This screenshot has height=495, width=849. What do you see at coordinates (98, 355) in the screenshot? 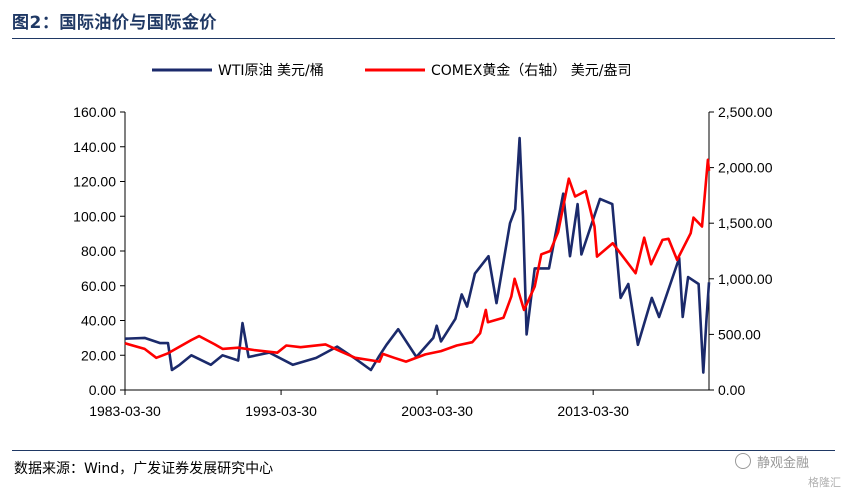
I see `y-left-tick-label: 20.00` at bounding box center [98, 355].